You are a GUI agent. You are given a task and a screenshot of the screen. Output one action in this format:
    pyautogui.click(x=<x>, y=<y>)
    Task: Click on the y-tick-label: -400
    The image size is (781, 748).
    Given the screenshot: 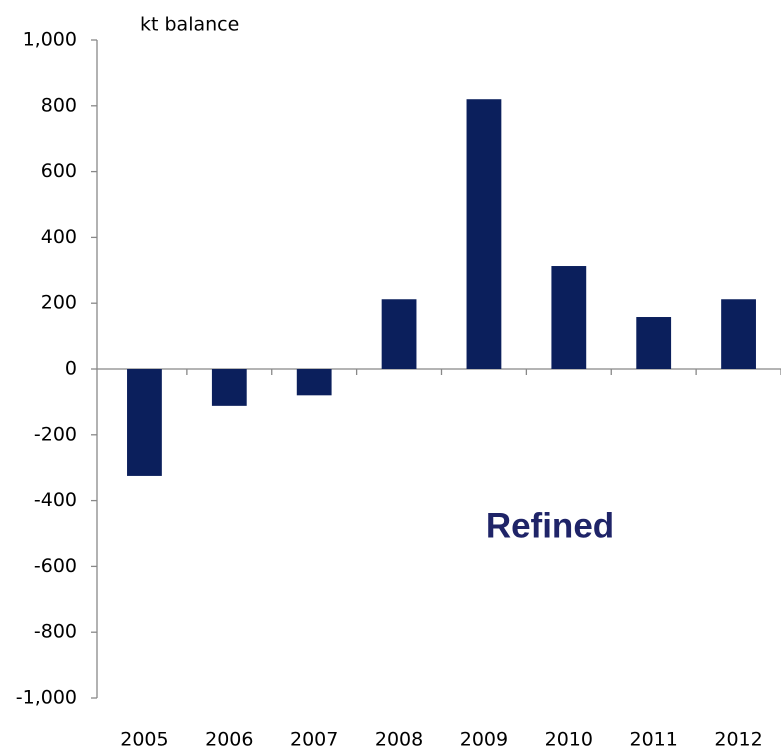 What is the action you would take?
    pyautogui.click(x=55, y=500)
    